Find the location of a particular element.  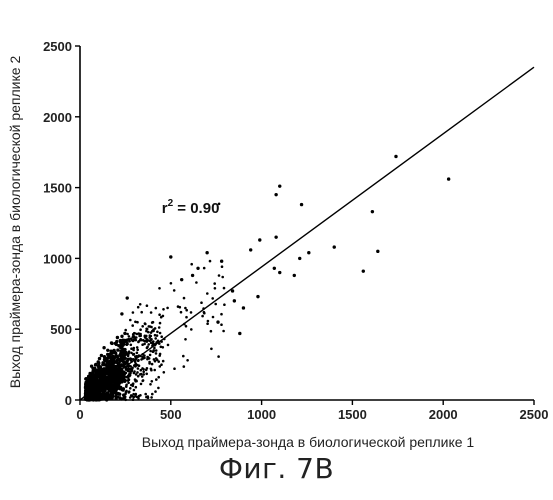

y-tick-label: 2500 is located at coordinates (57, 46).